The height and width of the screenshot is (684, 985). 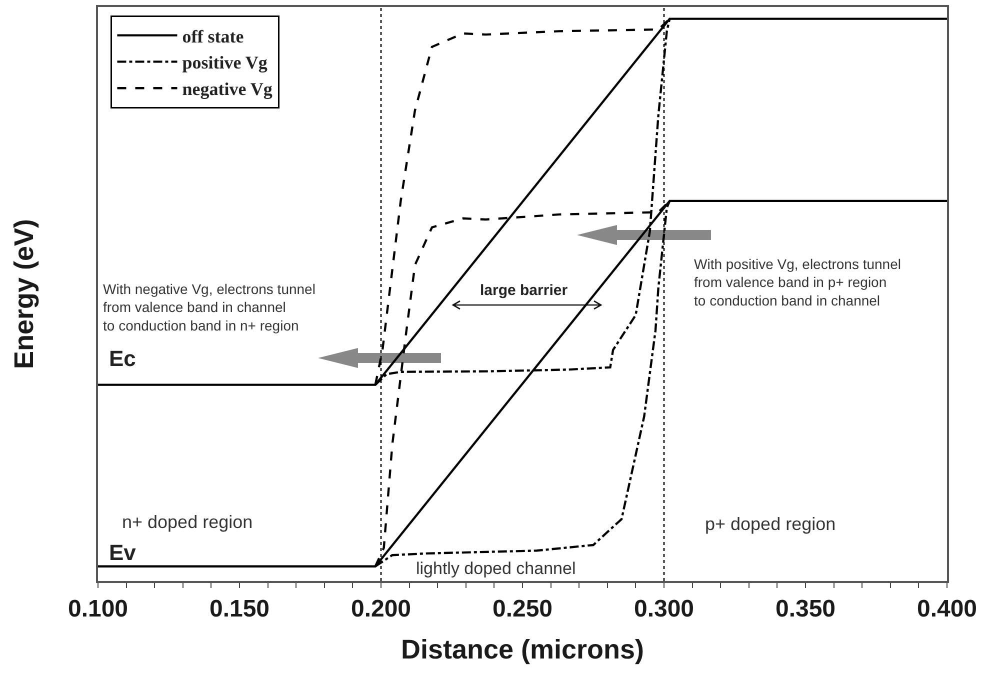 I want to click on x-axis-title: Distance (microns), so click(x=522, y=649).